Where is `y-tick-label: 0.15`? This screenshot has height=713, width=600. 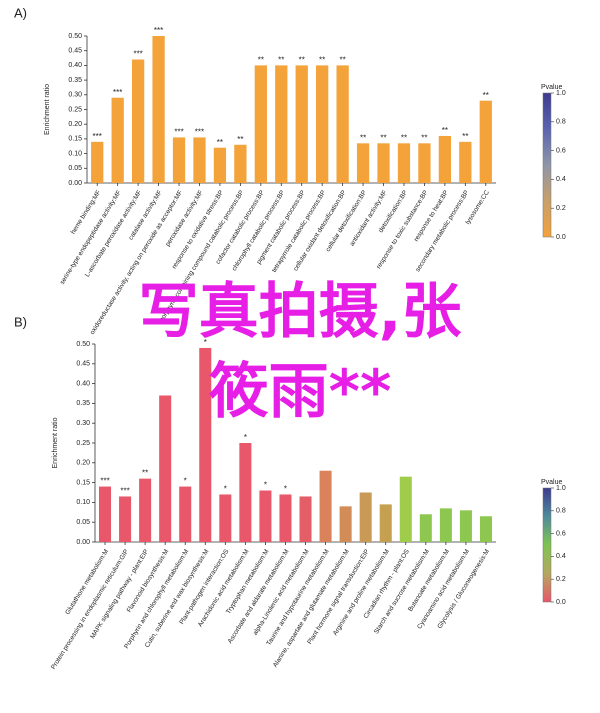
y-tick-label: 0.15 is located at coordinates (83, 482).